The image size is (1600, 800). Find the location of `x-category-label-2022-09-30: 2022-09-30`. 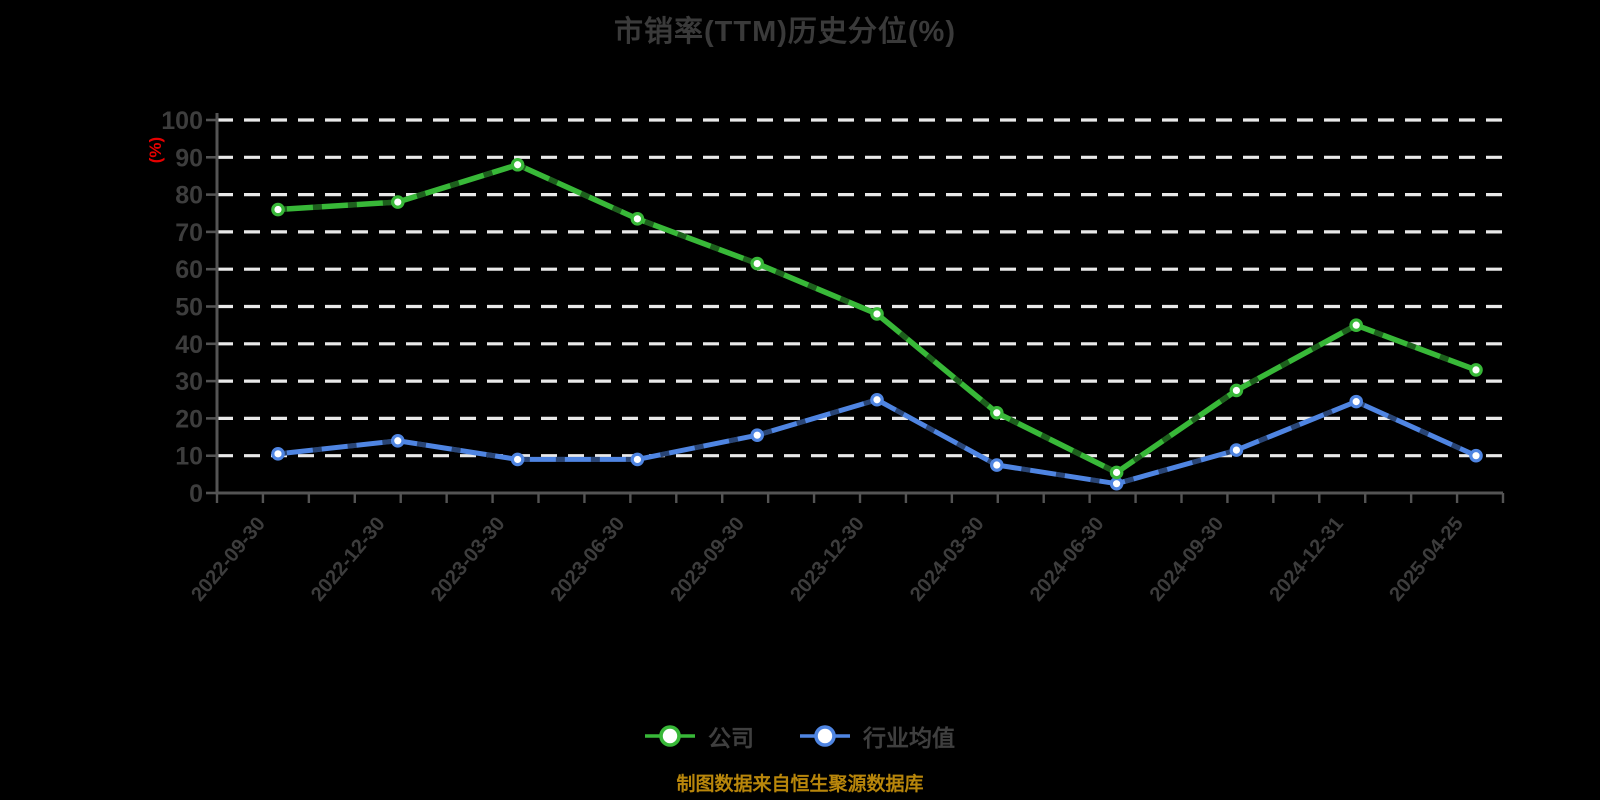

x-category-label-2022-09-30: 2022-09-30 is located at coordinates (228, 559).